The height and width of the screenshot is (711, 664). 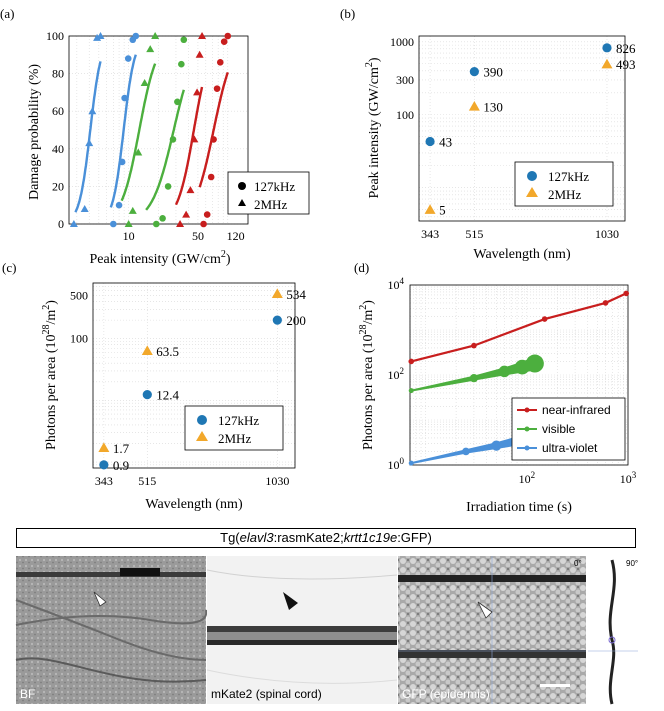 What do you see at coordinates (367, 375) in the screenshot?
I see `panel-d-ylabel: Photons per area (1028/m2)` at bounding box center [367, 375].